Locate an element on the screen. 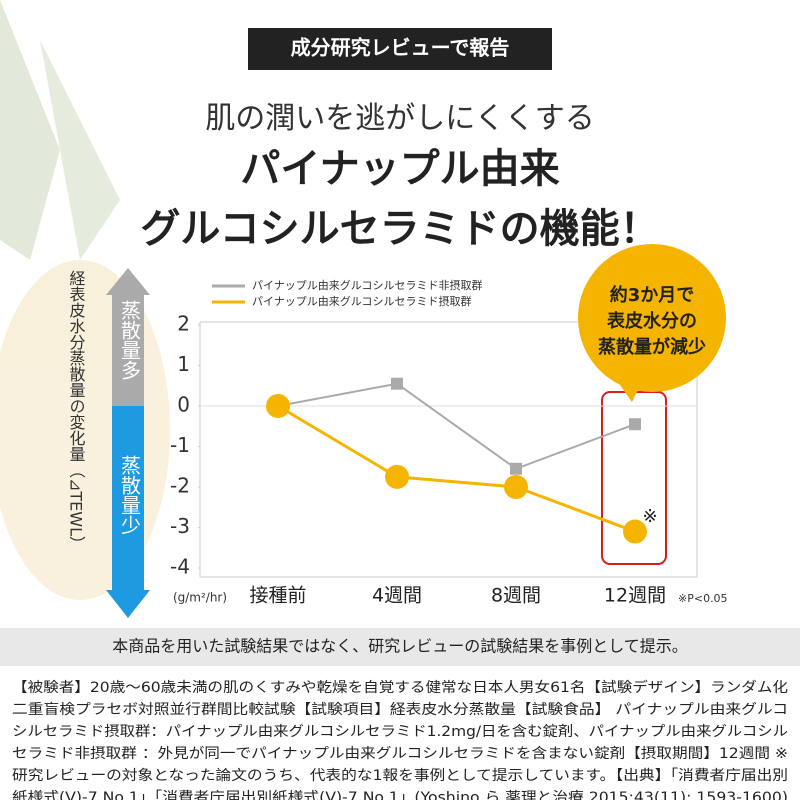 The image size is (800, 804). title: グルコシルセラミドの機能！ is located at coordinates (399, 228).